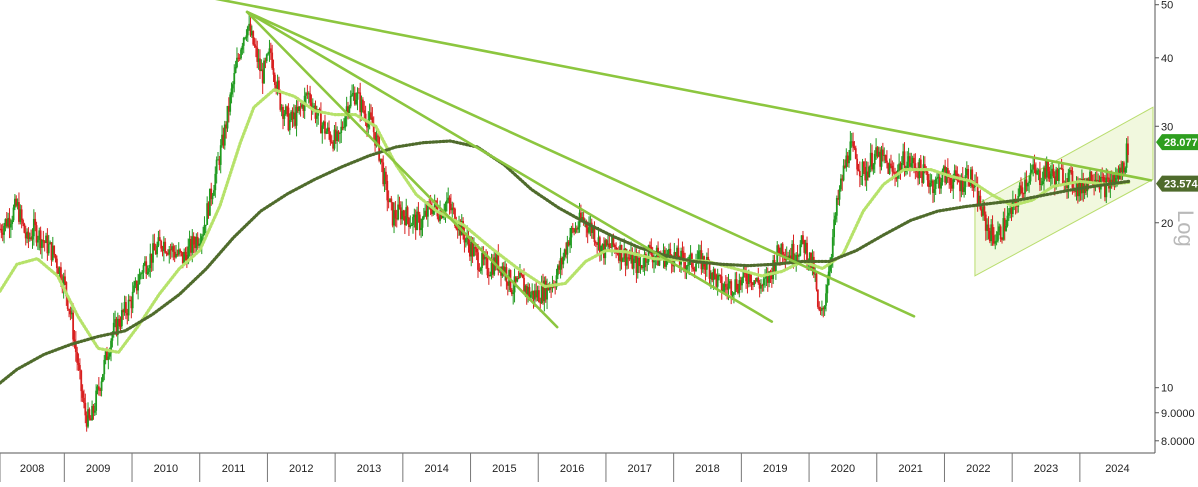 This screenshot has width=1198, height=487. I want to click on x-tick-label: 2010, so click(166, 469).